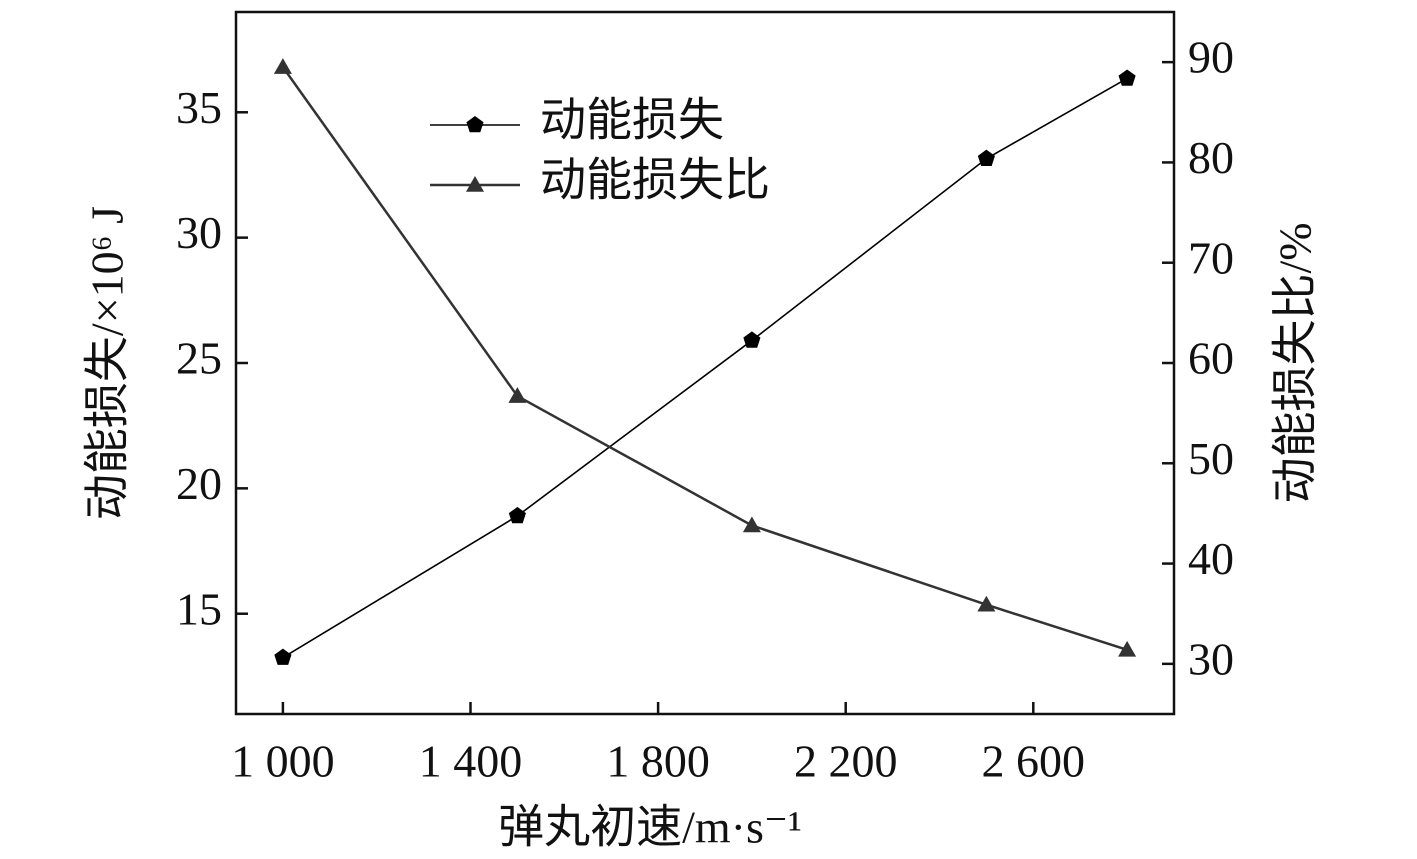  I want to click on y2-tick-label: 40, so click(1211, 558).